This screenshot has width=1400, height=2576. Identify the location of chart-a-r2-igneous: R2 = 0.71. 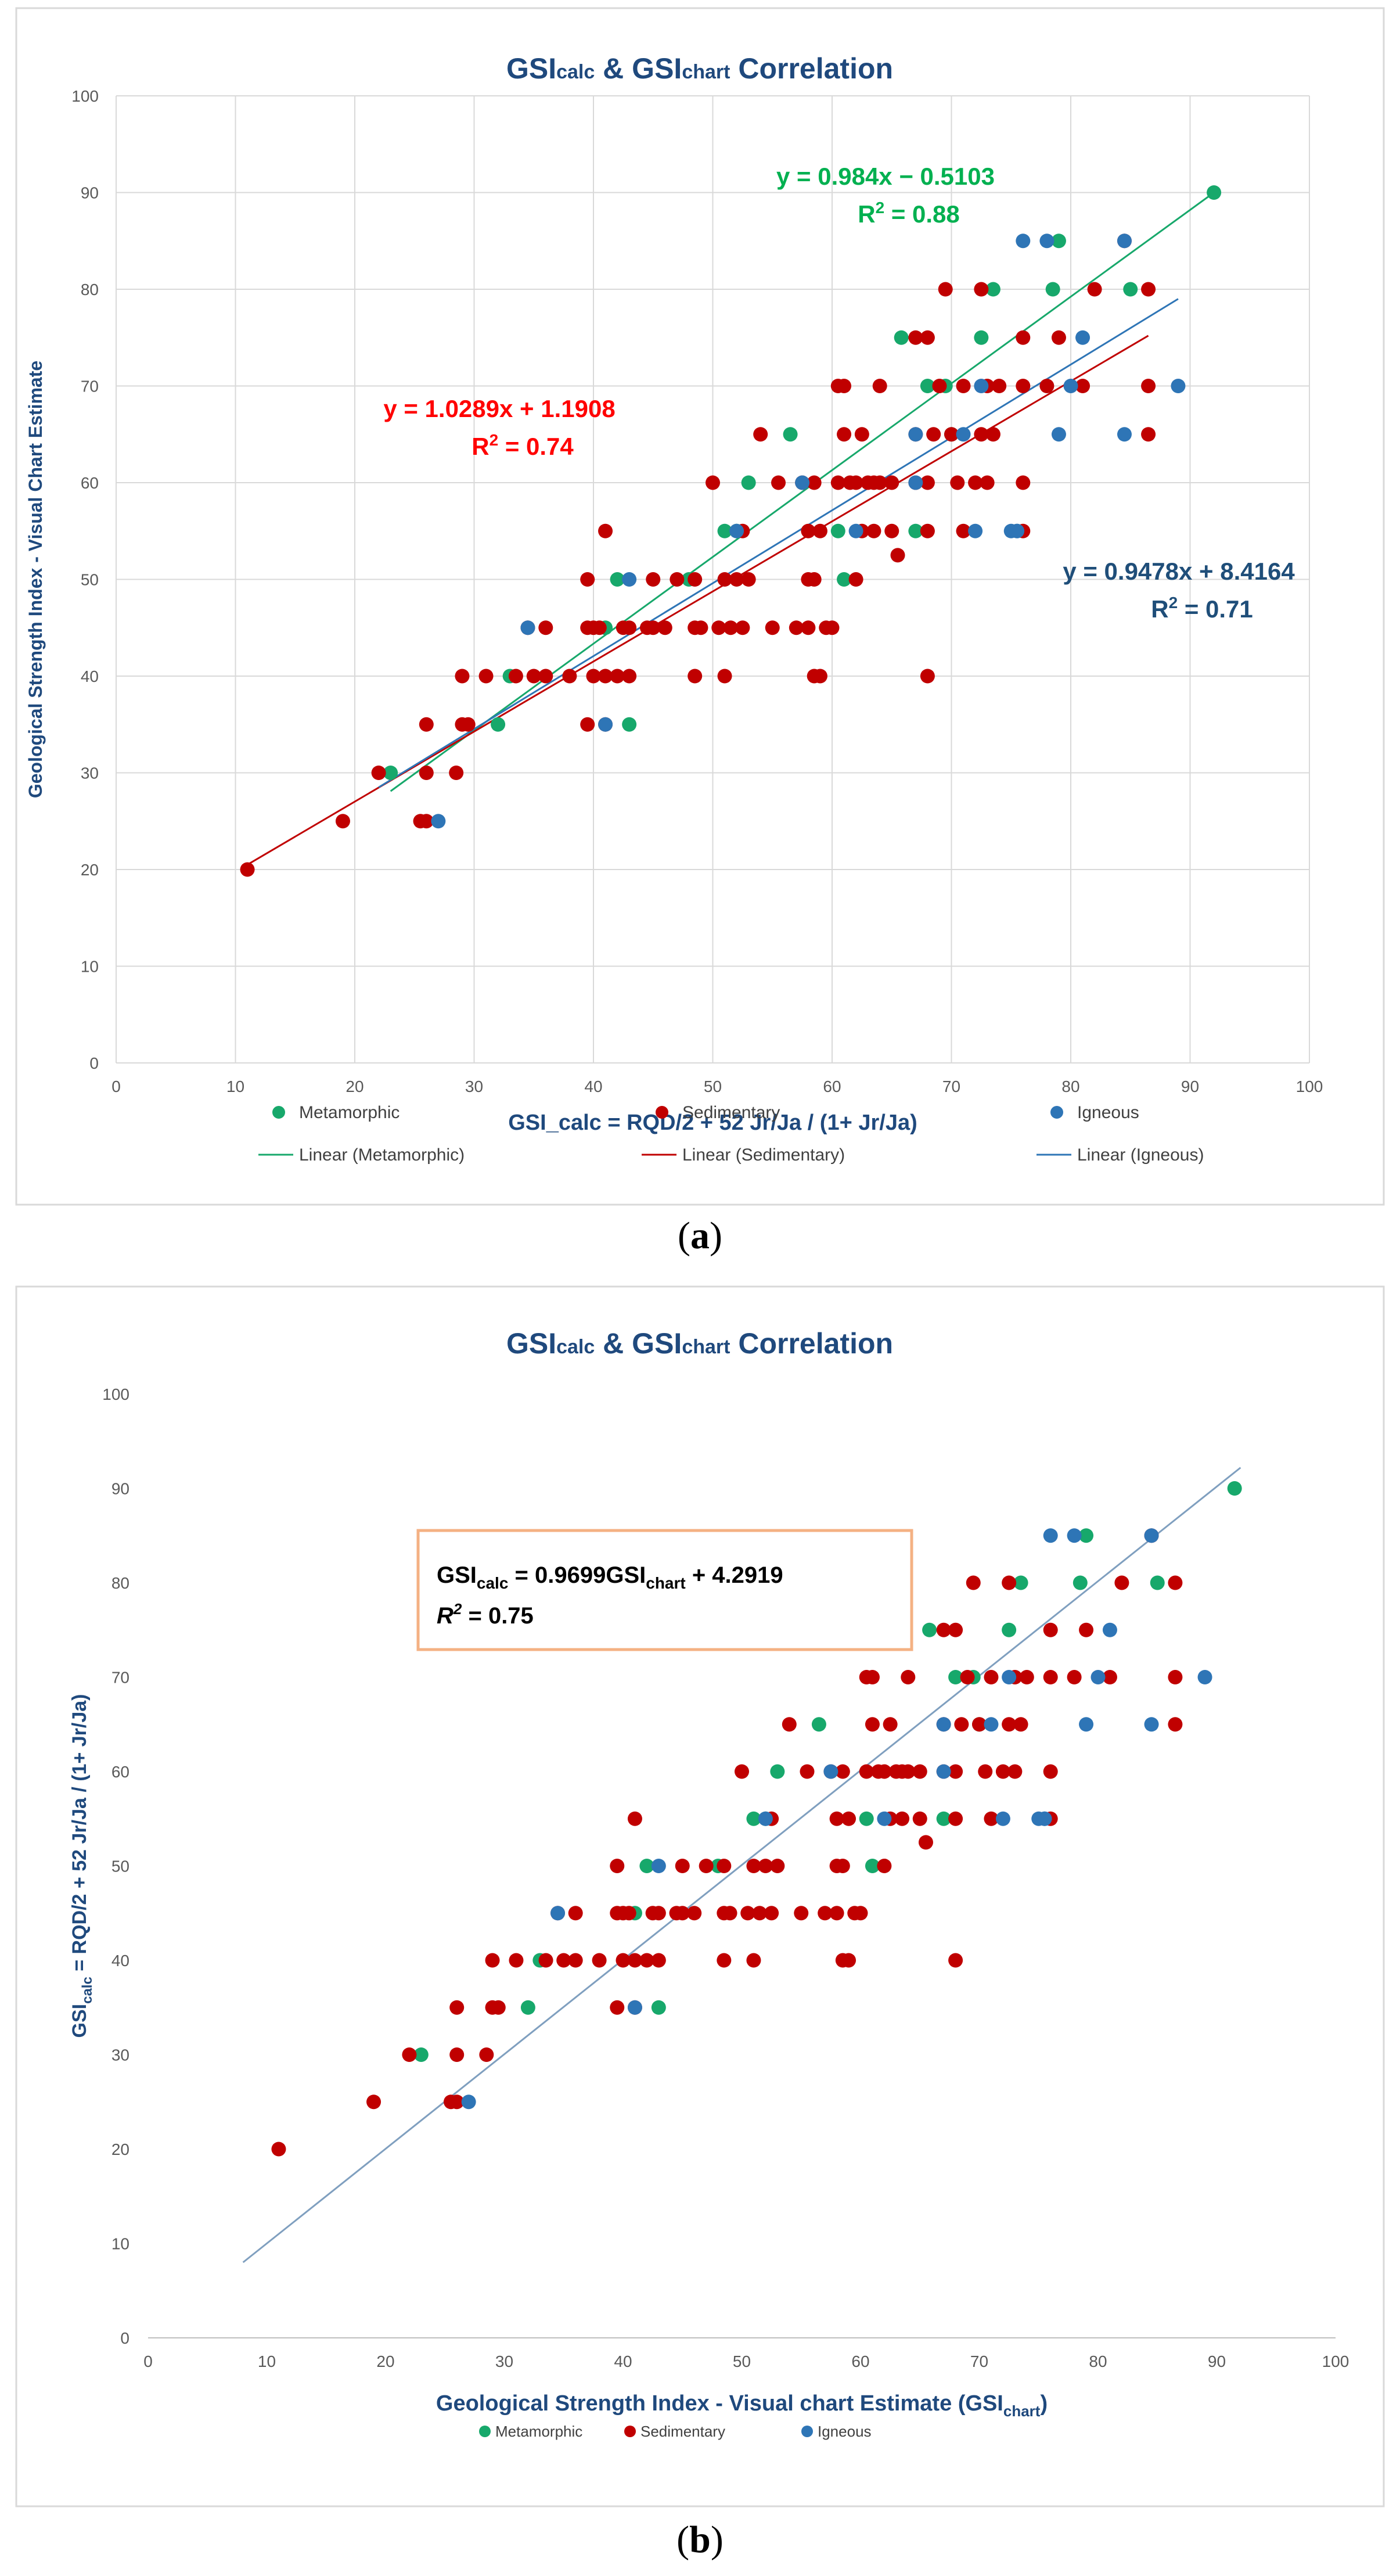
(1202, 608).